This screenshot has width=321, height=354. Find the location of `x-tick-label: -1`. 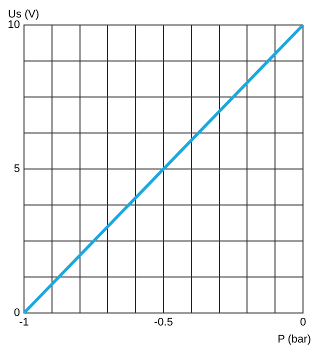

x-tick-label: -1 is located at coordinates (24, 322).